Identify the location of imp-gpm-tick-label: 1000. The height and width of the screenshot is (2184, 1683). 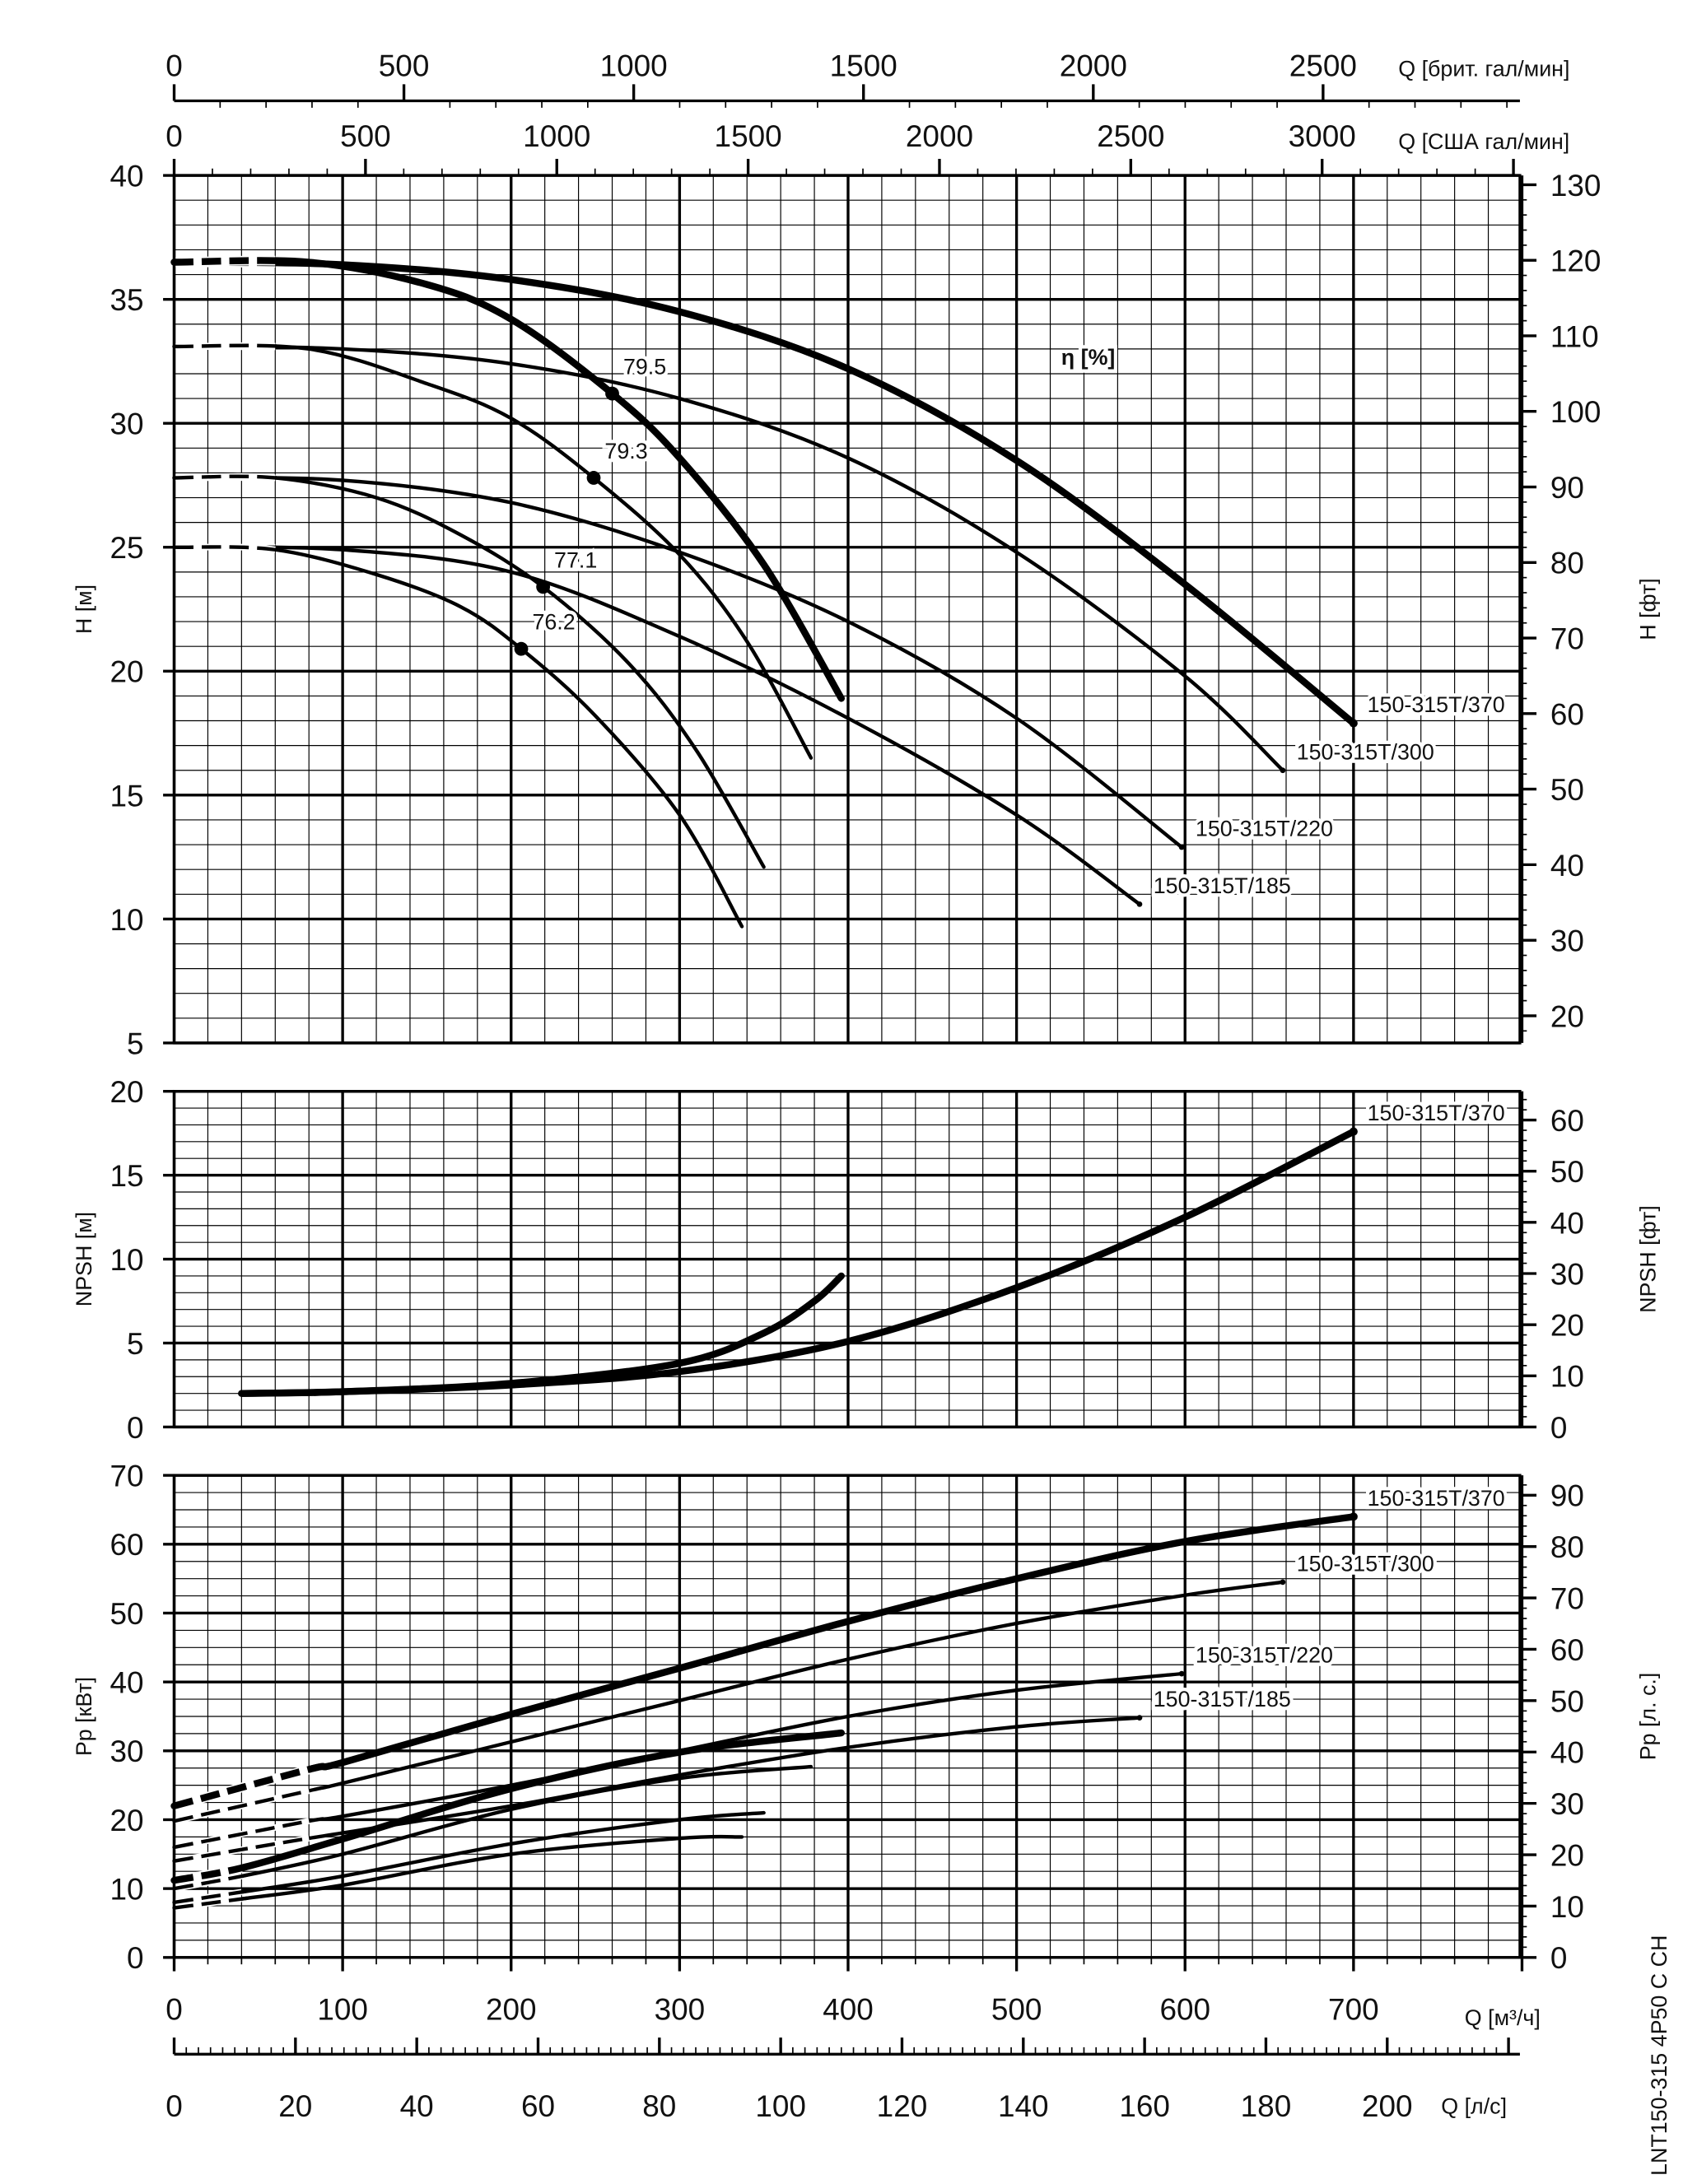
(634, 65).